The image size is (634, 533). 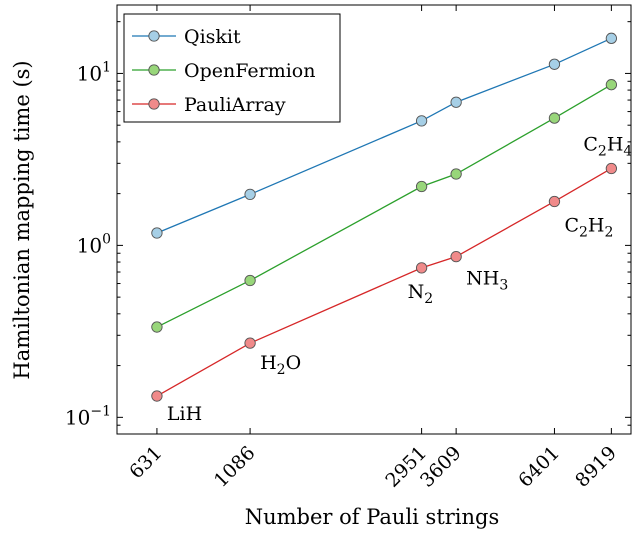 What do you see at coordinates (154, 104) in the screenshot?
I see `legend-marker-pauliarray` at bounding box center [154, 104].